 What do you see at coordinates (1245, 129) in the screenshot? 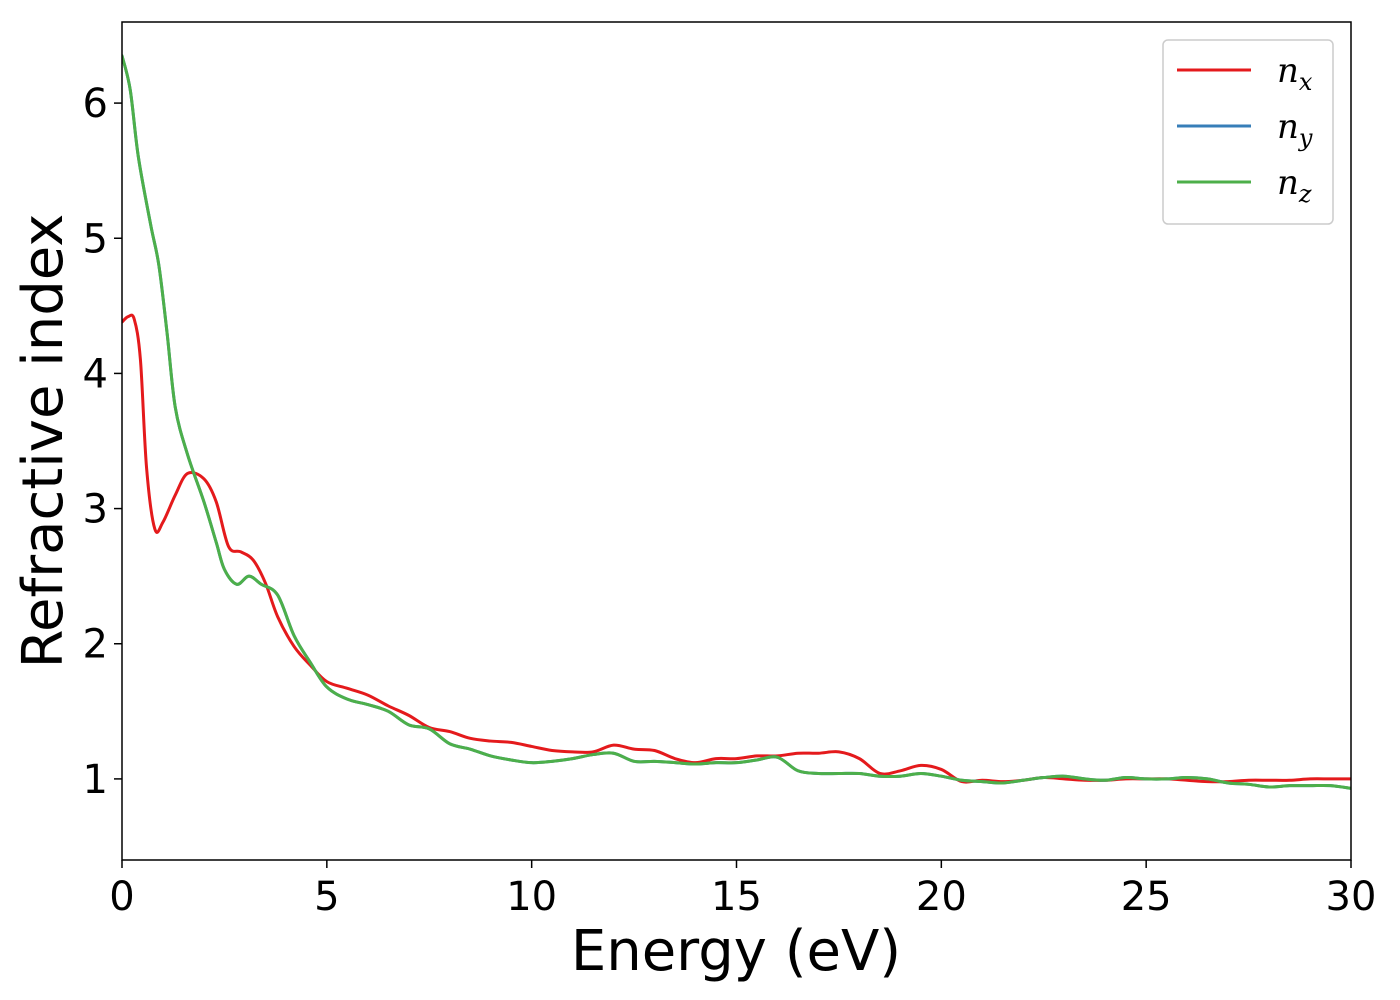
I see `legend-entry-ny: ny` at bounding box center [1245, 129].